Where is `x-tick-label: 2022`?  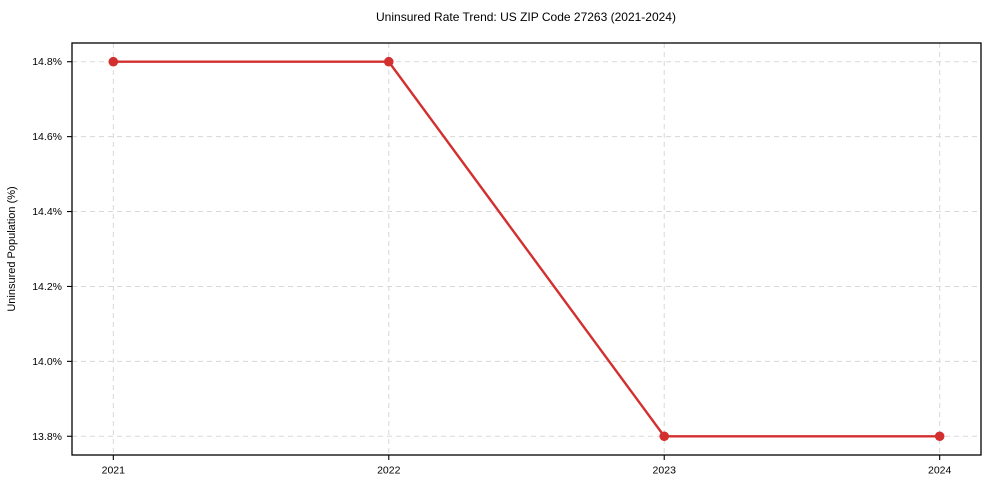
x-tick-label: 2022 is located at coordinates (389, 471).